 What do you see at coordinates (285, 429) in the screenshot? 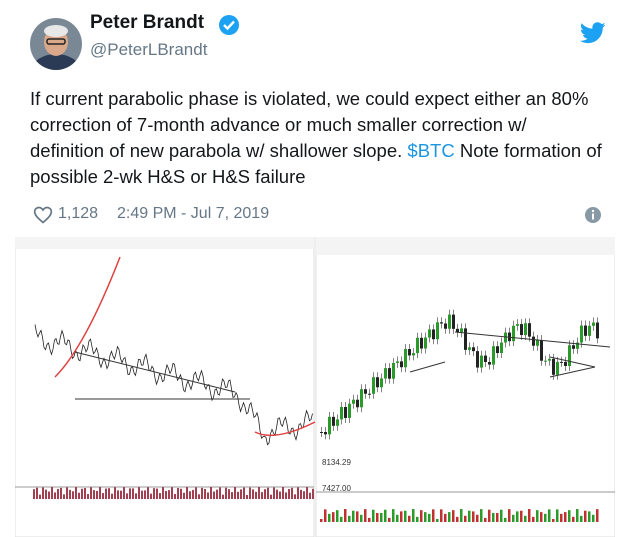
I see `parabola` at bounding box center [285, 429].